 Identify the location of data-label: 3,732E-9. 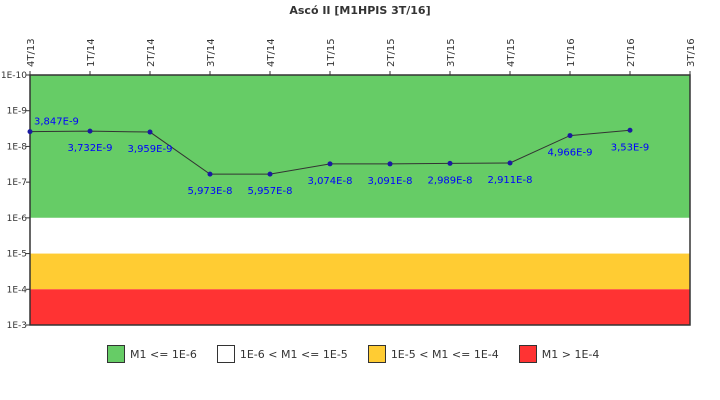
(90, 148).